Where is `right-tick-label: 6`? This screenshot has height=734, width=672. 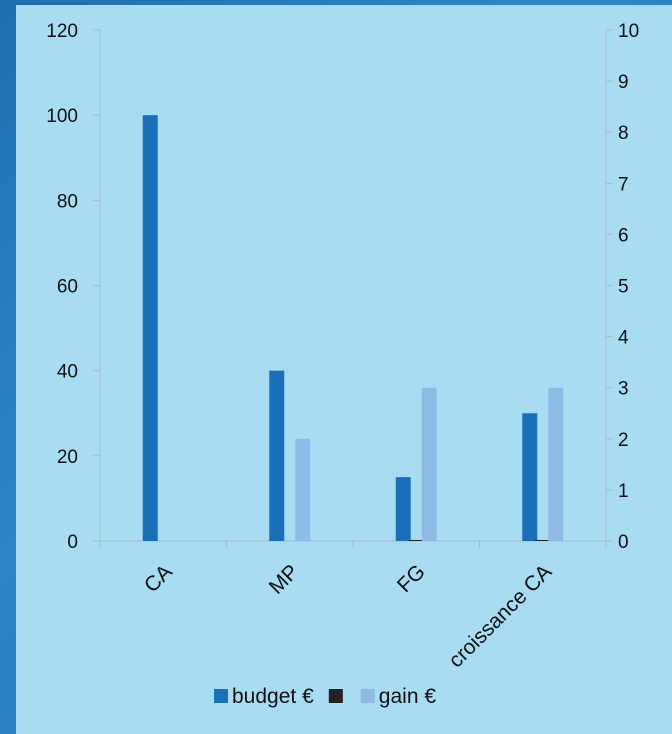
right-tick-label: 6 is located at coordinates (623, 235).